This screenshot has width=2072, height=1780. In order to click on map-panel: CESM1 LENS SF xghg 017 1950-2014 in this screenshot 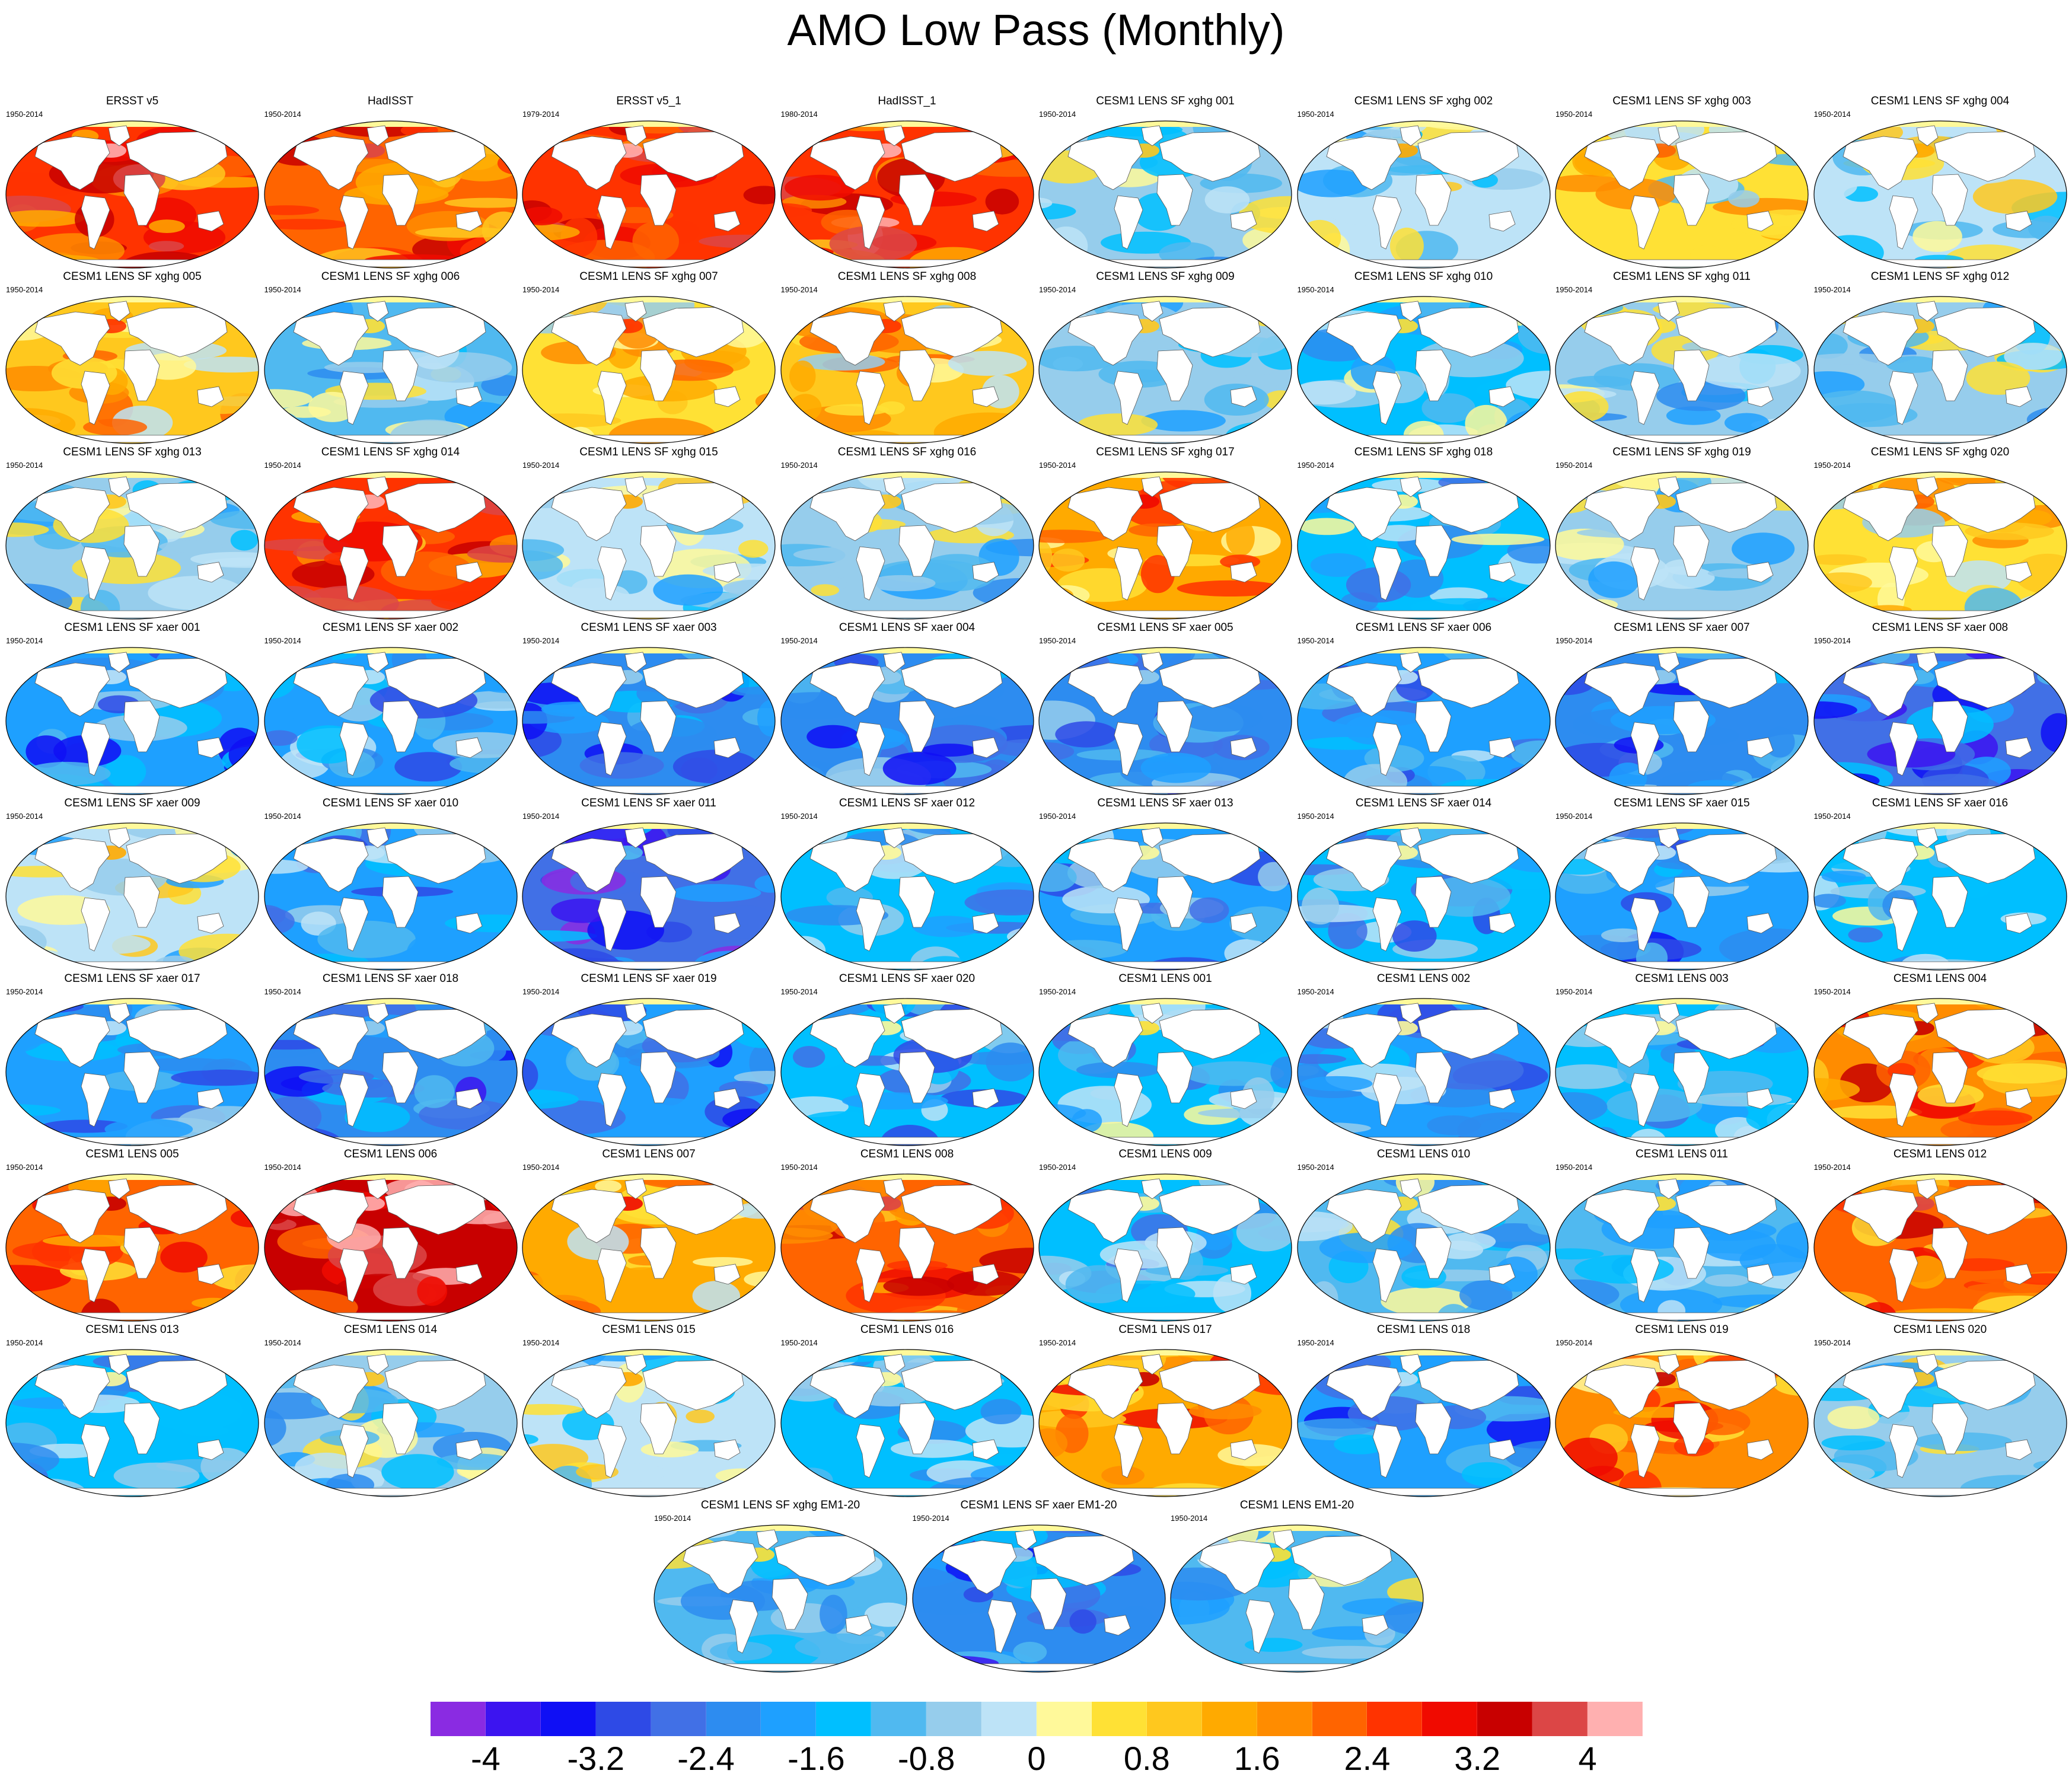, I will do `click(1165, 533)`.